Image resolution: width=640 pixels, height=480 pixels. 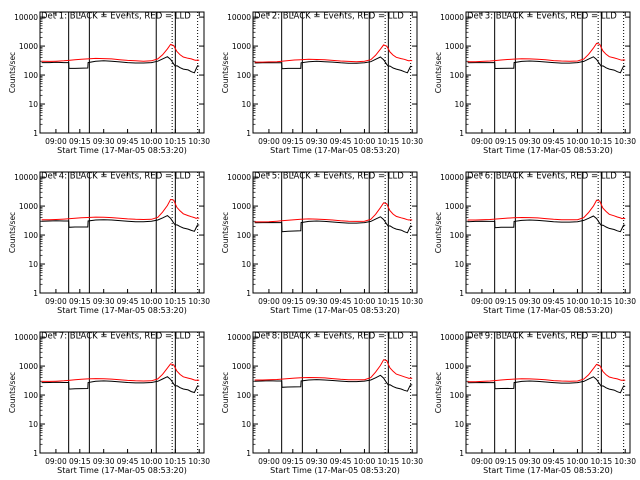 What do you see at coordinates (116, 17) in the screenshot?
I see `panel-title: Det 1: BLACK = Events, RED = LLD` at bounding box center [116, 17].